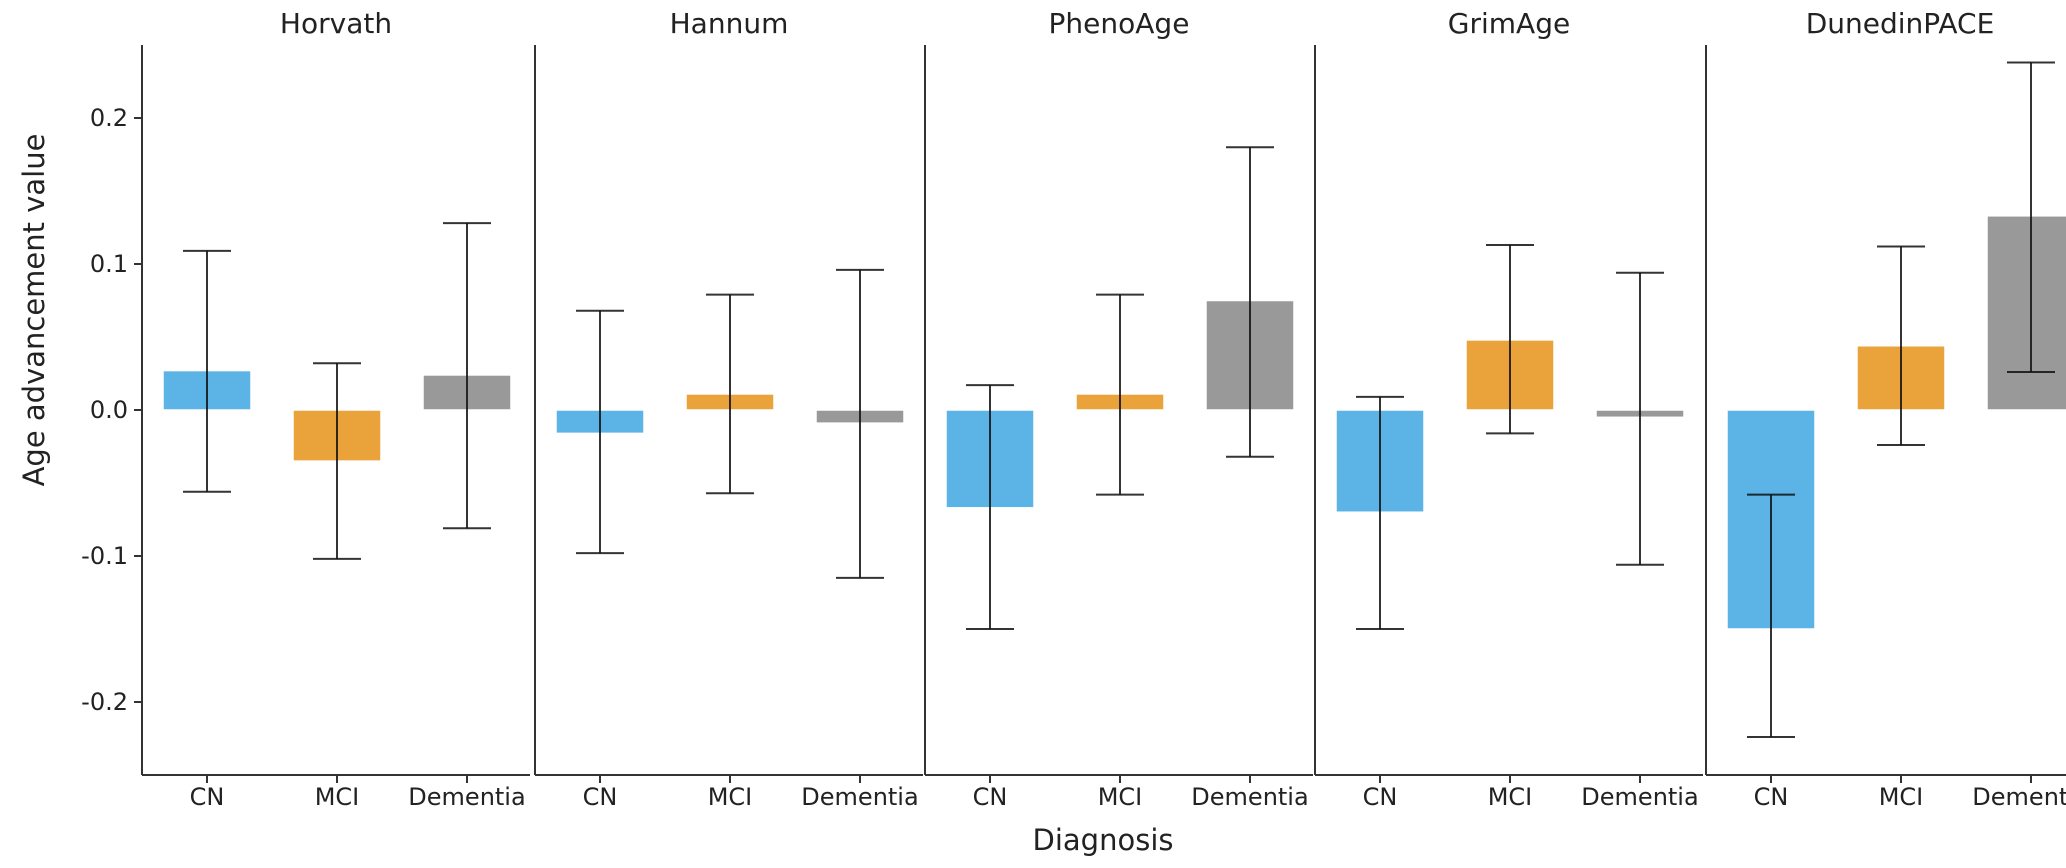 This screenshot has height=868, width=2066. What do you see at coordinates (2026, 313) in the screenshot?
I see `bar-dementia` at bounding box center [2026, 313].